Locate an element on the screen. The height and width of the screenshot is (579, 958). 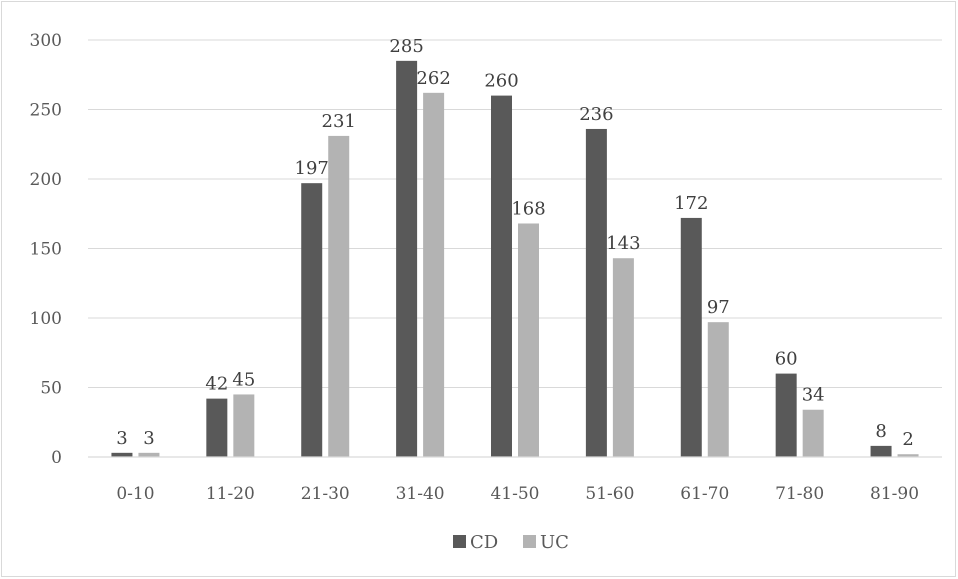
data-label-cd-41-50: 260 is located at coordinates (501, 81).